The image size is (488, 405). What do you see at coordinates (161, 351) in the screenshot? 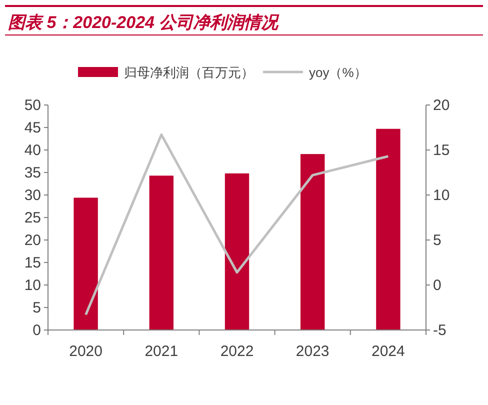
I see `x-tick-label: 2021` at bounding box center [161, 351].